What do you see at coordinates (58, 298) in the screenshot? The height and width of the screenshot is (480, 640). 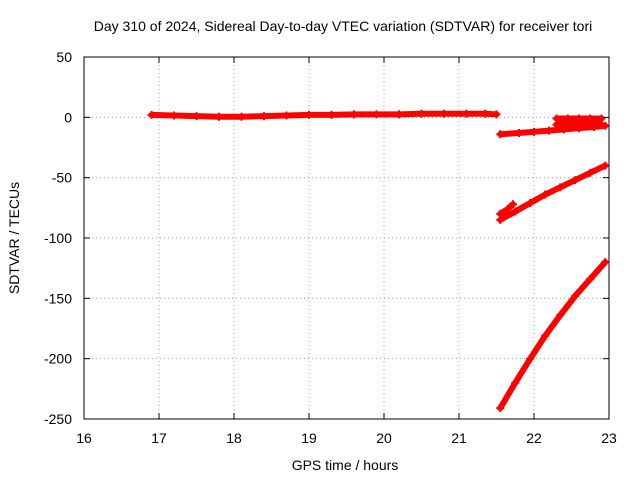 I see `y-tick-label: -150` at bounding box center [58, 298].